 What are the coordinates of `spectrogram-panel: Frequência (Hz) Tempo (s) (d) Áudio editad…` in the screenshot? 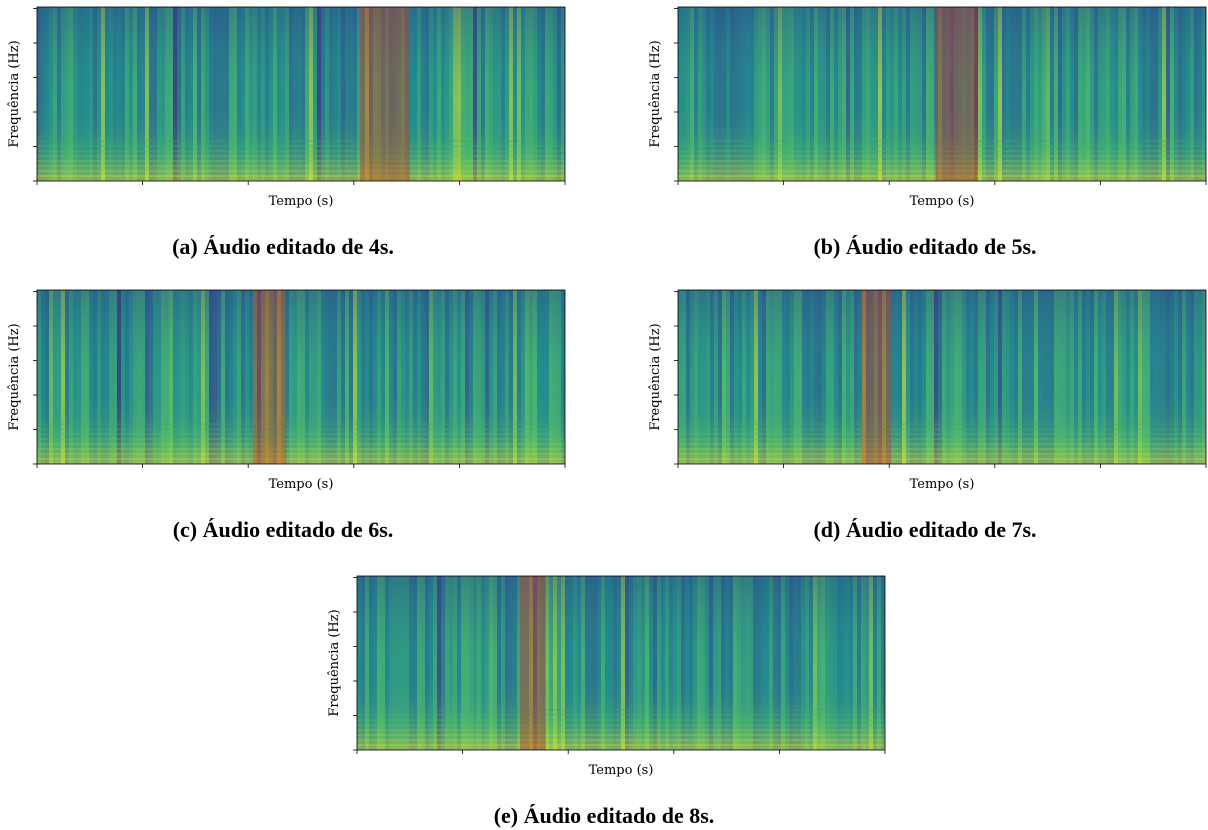 It's located at (927, 415).